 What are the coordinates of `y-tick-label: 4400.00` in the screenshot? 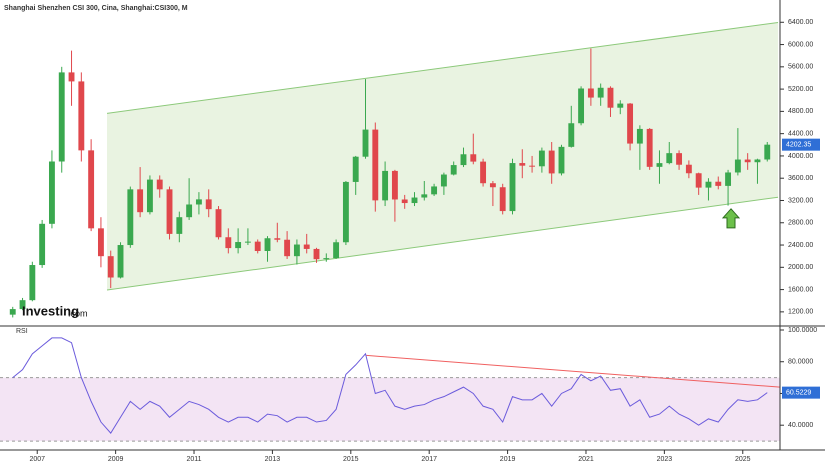 It's located at (800, 133).